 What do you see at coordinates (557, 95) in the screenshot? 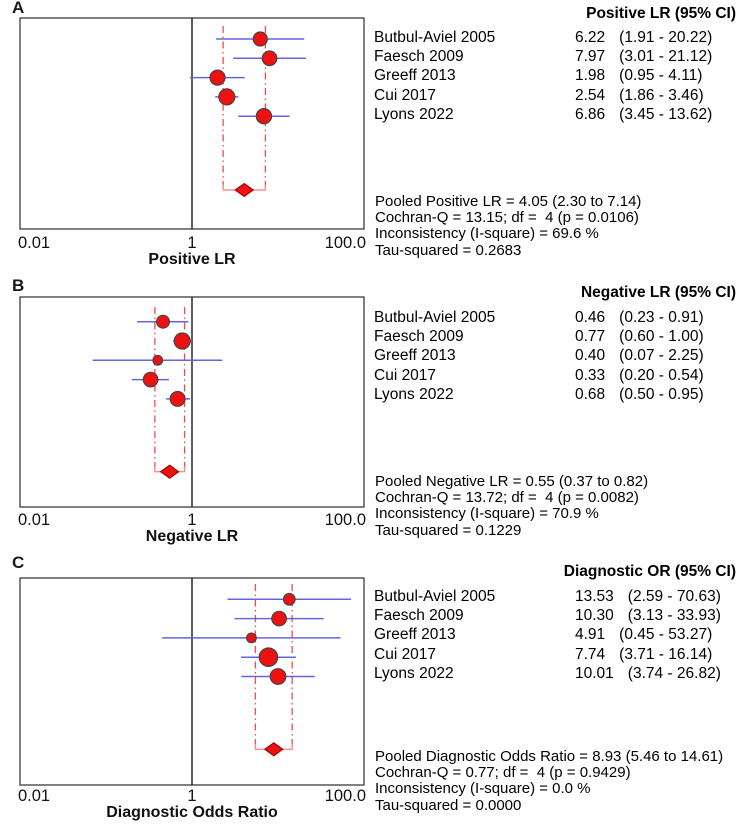
I see `study-row: Cui 2017 2.54 (1.86 - 3.46)` at bounding box center [557, 95].